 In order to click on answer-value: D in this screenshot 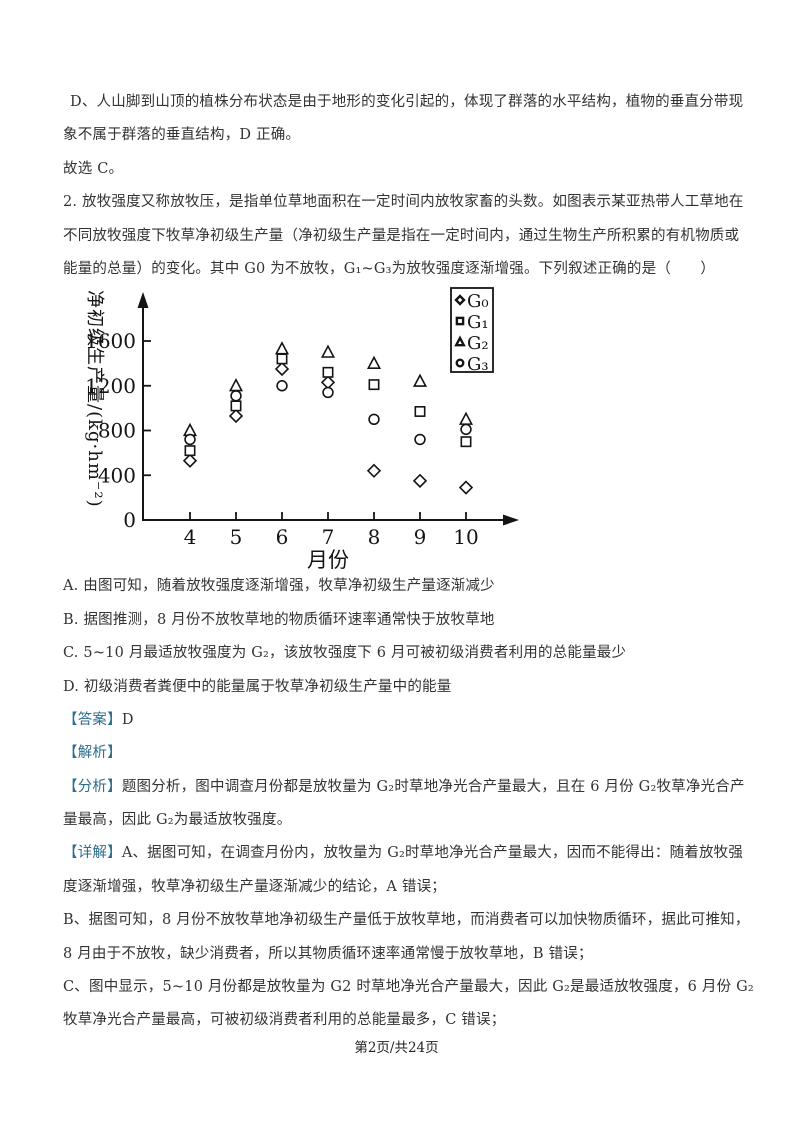, I will do `click(127, 719)`.